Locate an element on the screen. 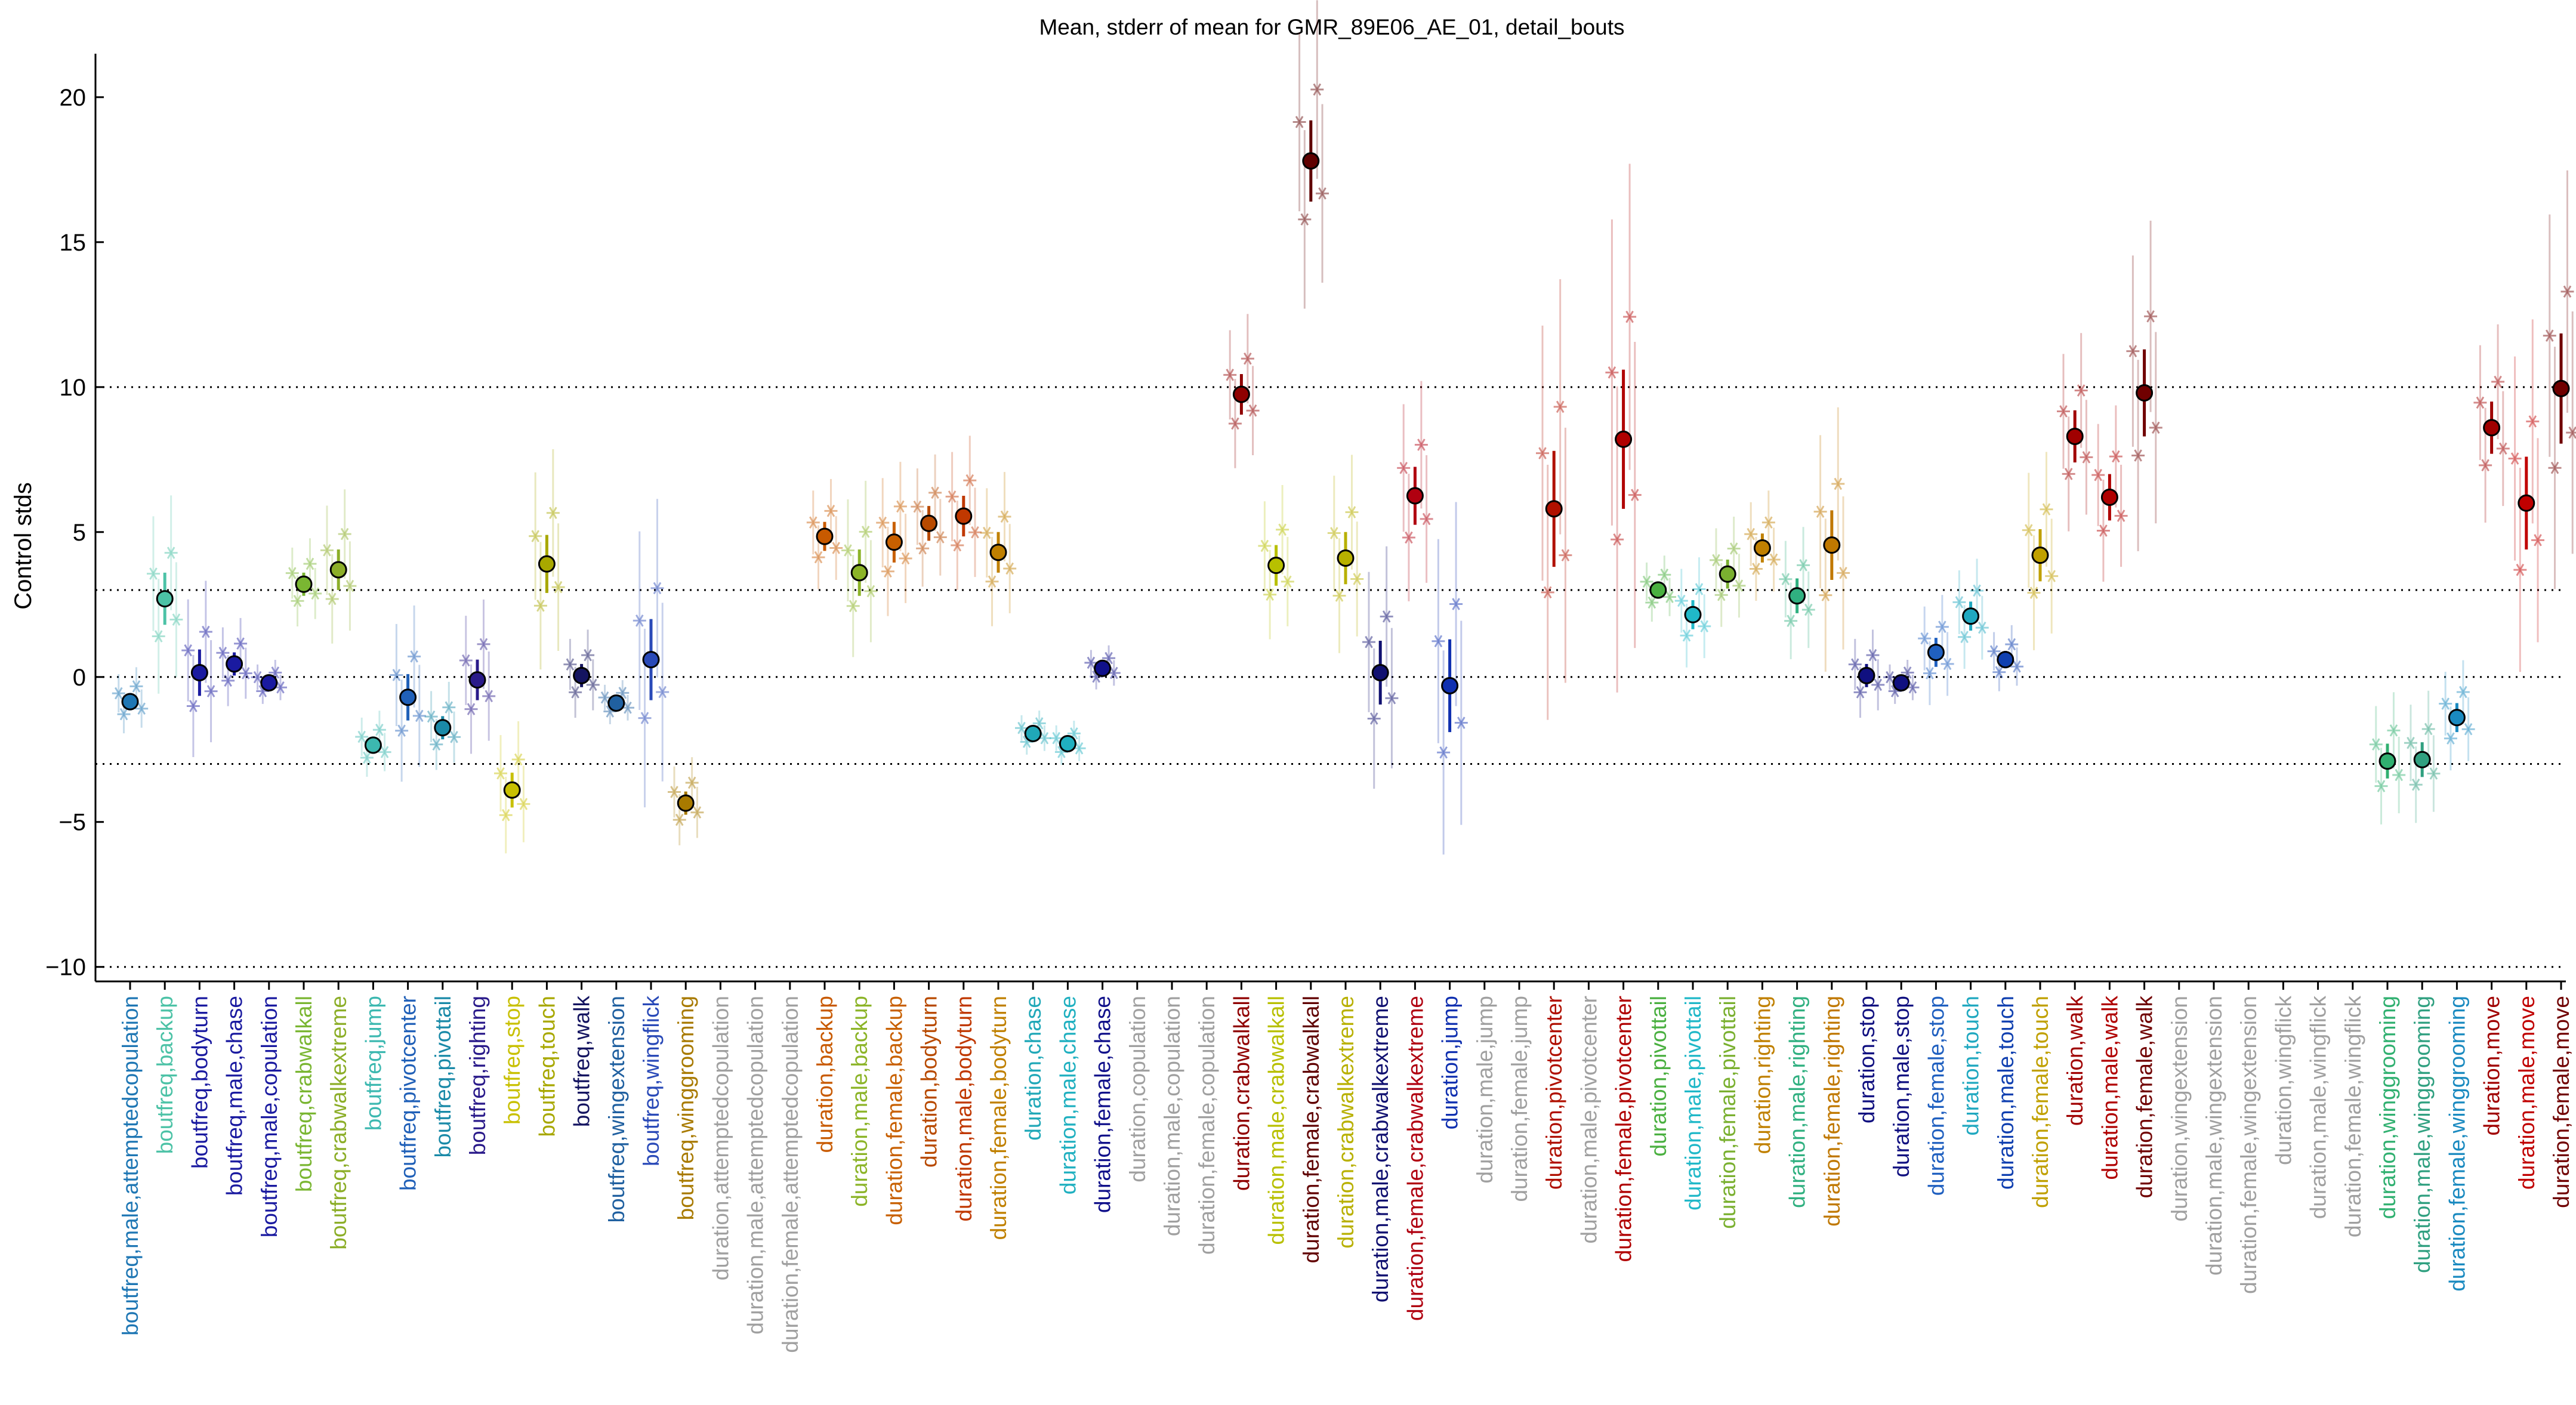 This screenshot has height=1405, width=2576. x-tick-label: duration,male,pivottail is located at coordinates (1693, 1103).